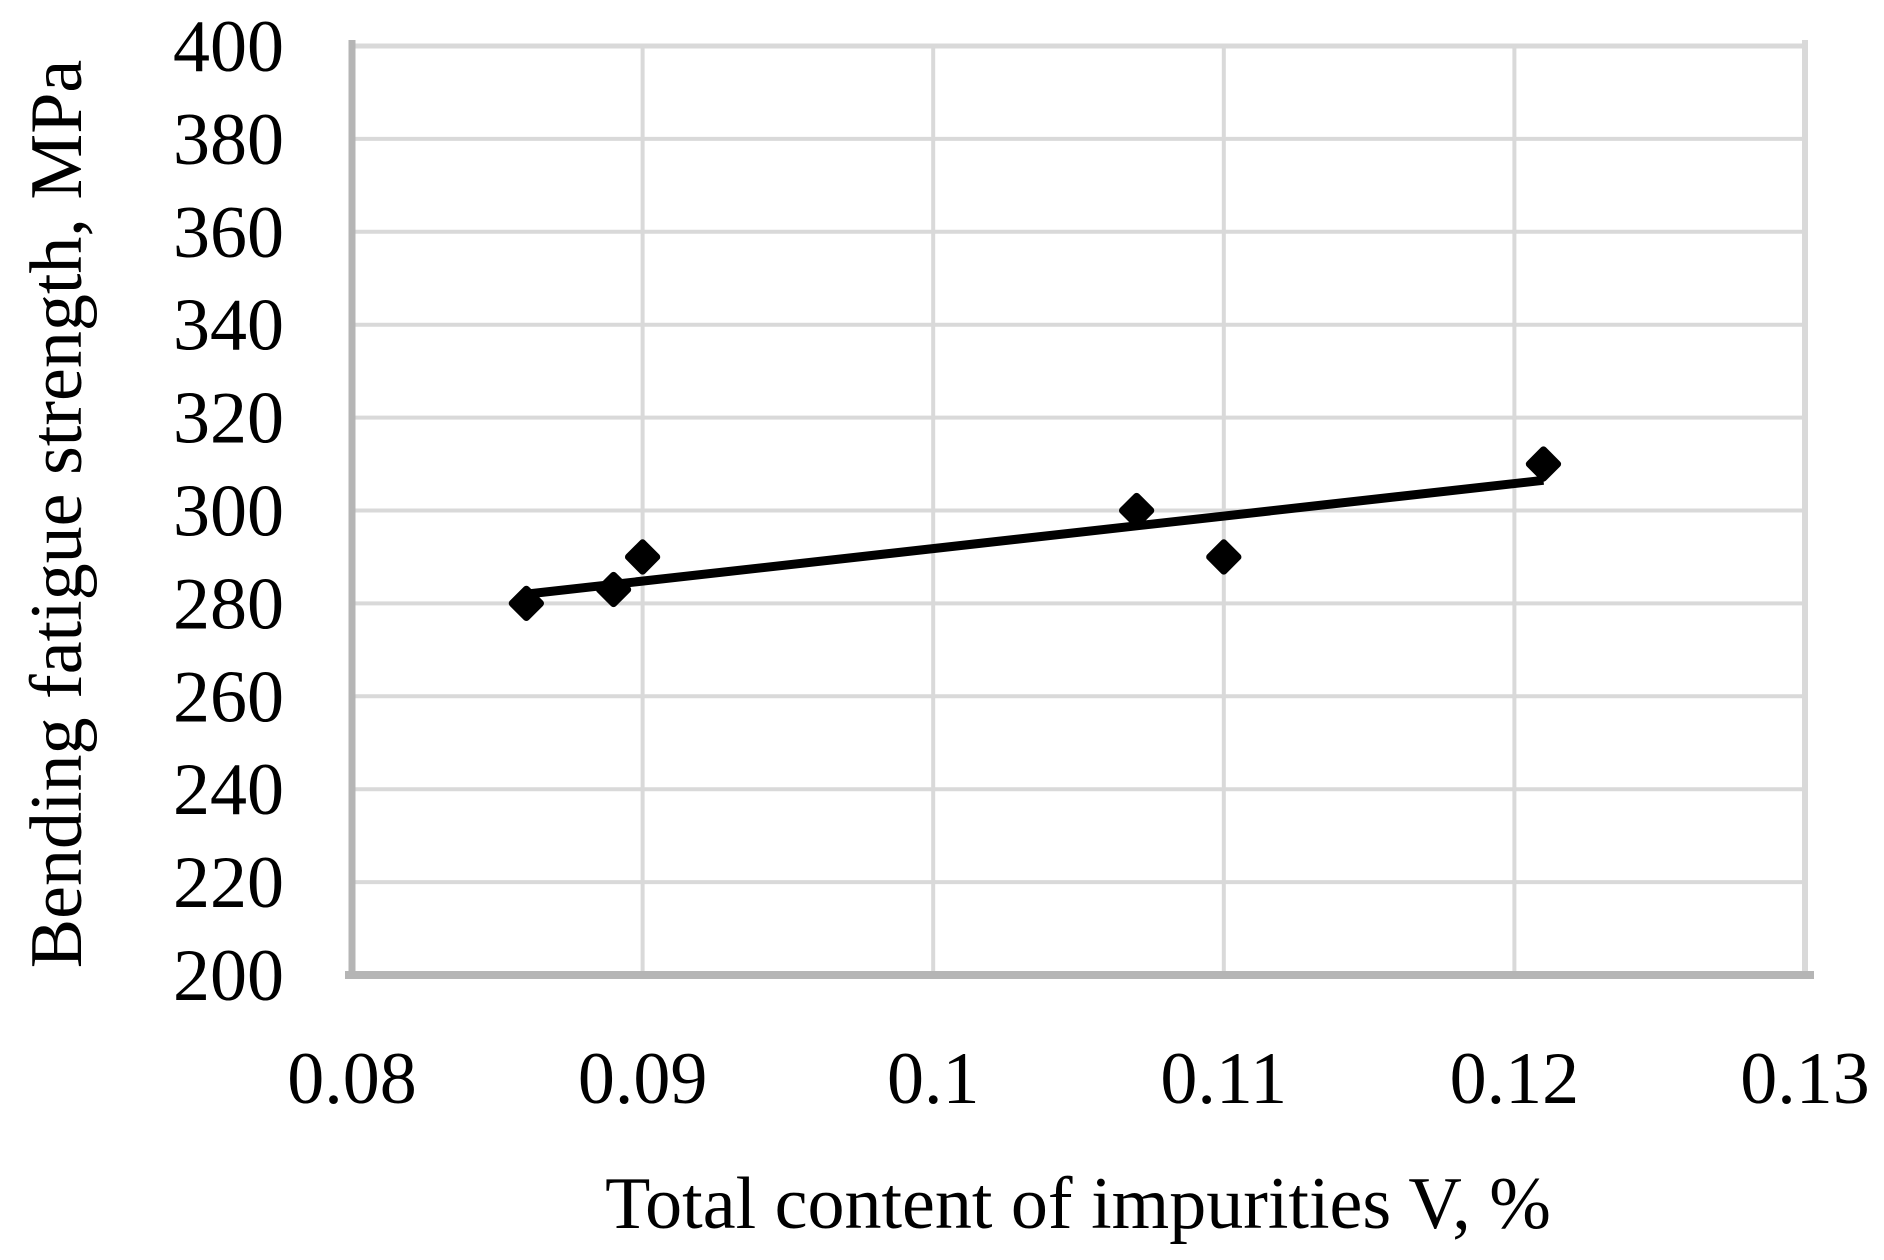 The height and width of the screenshot is (1260, 1884). Describe the element at coordinates (1515, 1079) in the screenshot. I see `x-tick-label: 0.12` at that location.